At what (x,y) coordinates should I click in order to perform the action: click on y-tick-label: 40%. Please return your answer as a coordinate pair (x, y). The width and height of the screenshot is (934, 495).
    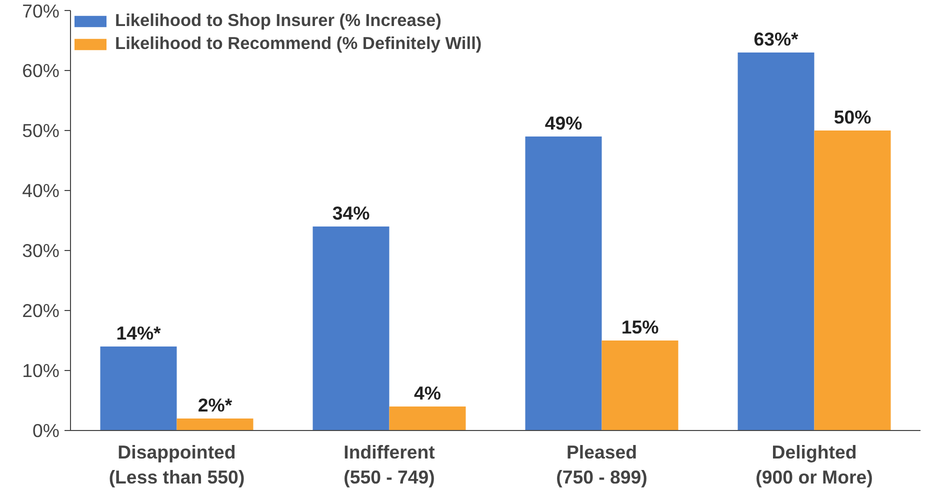
    Looking at the image, I should click on (41, 190).